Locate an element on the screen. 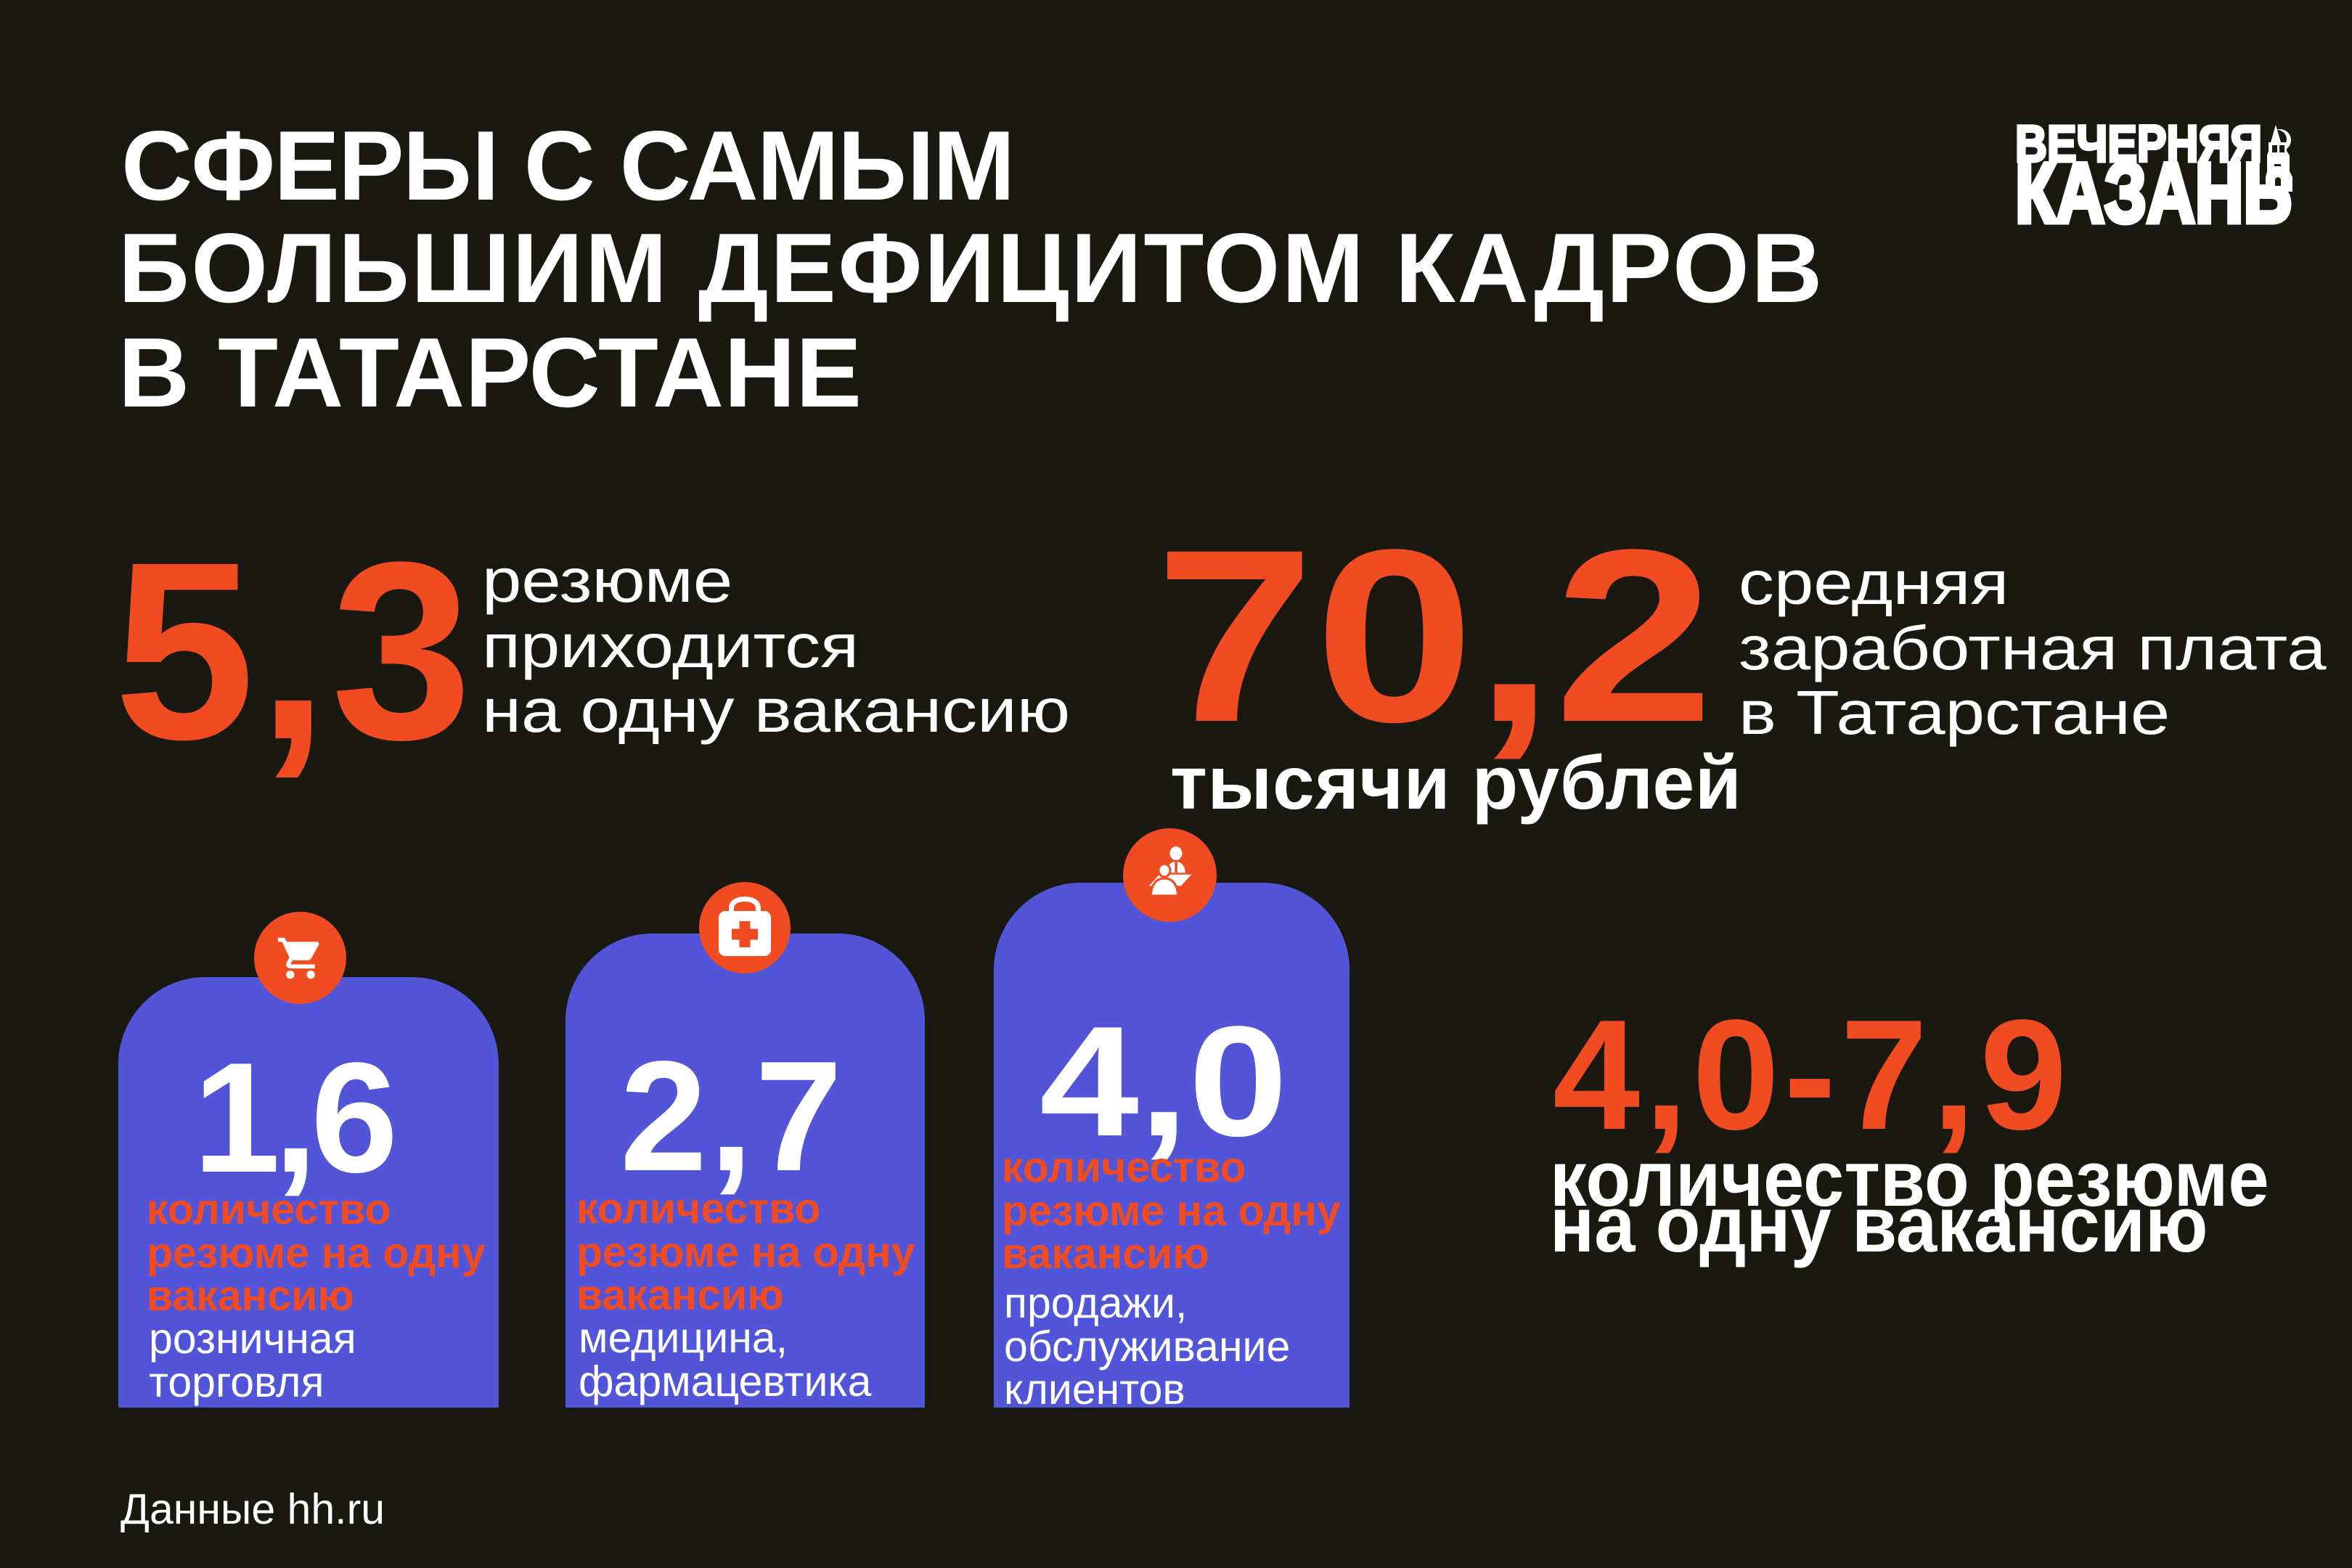 The image size is (2352, 1568). svg-text: ВЕЧЕРНЯЯ is located at coordinates (2139, 145).